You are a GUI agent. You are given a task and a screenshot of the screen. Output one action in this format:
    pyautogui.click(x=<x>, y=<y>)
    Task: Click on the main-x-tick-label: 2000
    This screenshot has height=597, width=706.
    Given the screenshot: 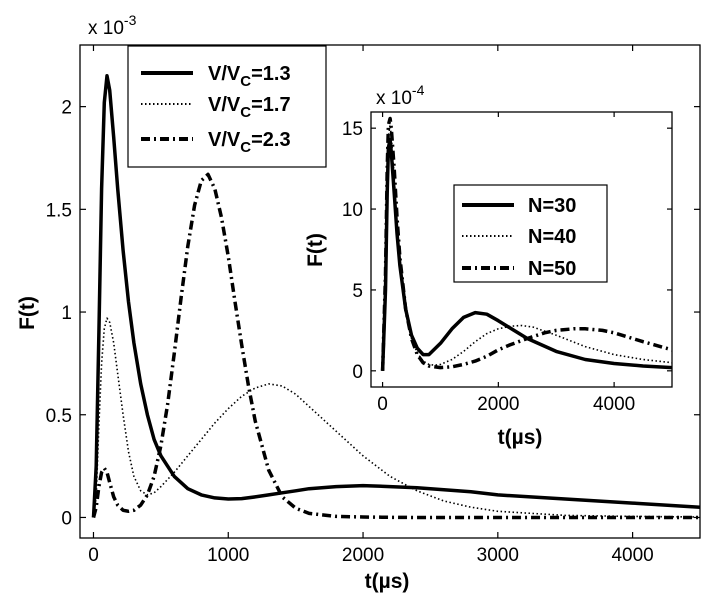 What is the action you would take?
    pyautogui.click(x=363, y=555)
    